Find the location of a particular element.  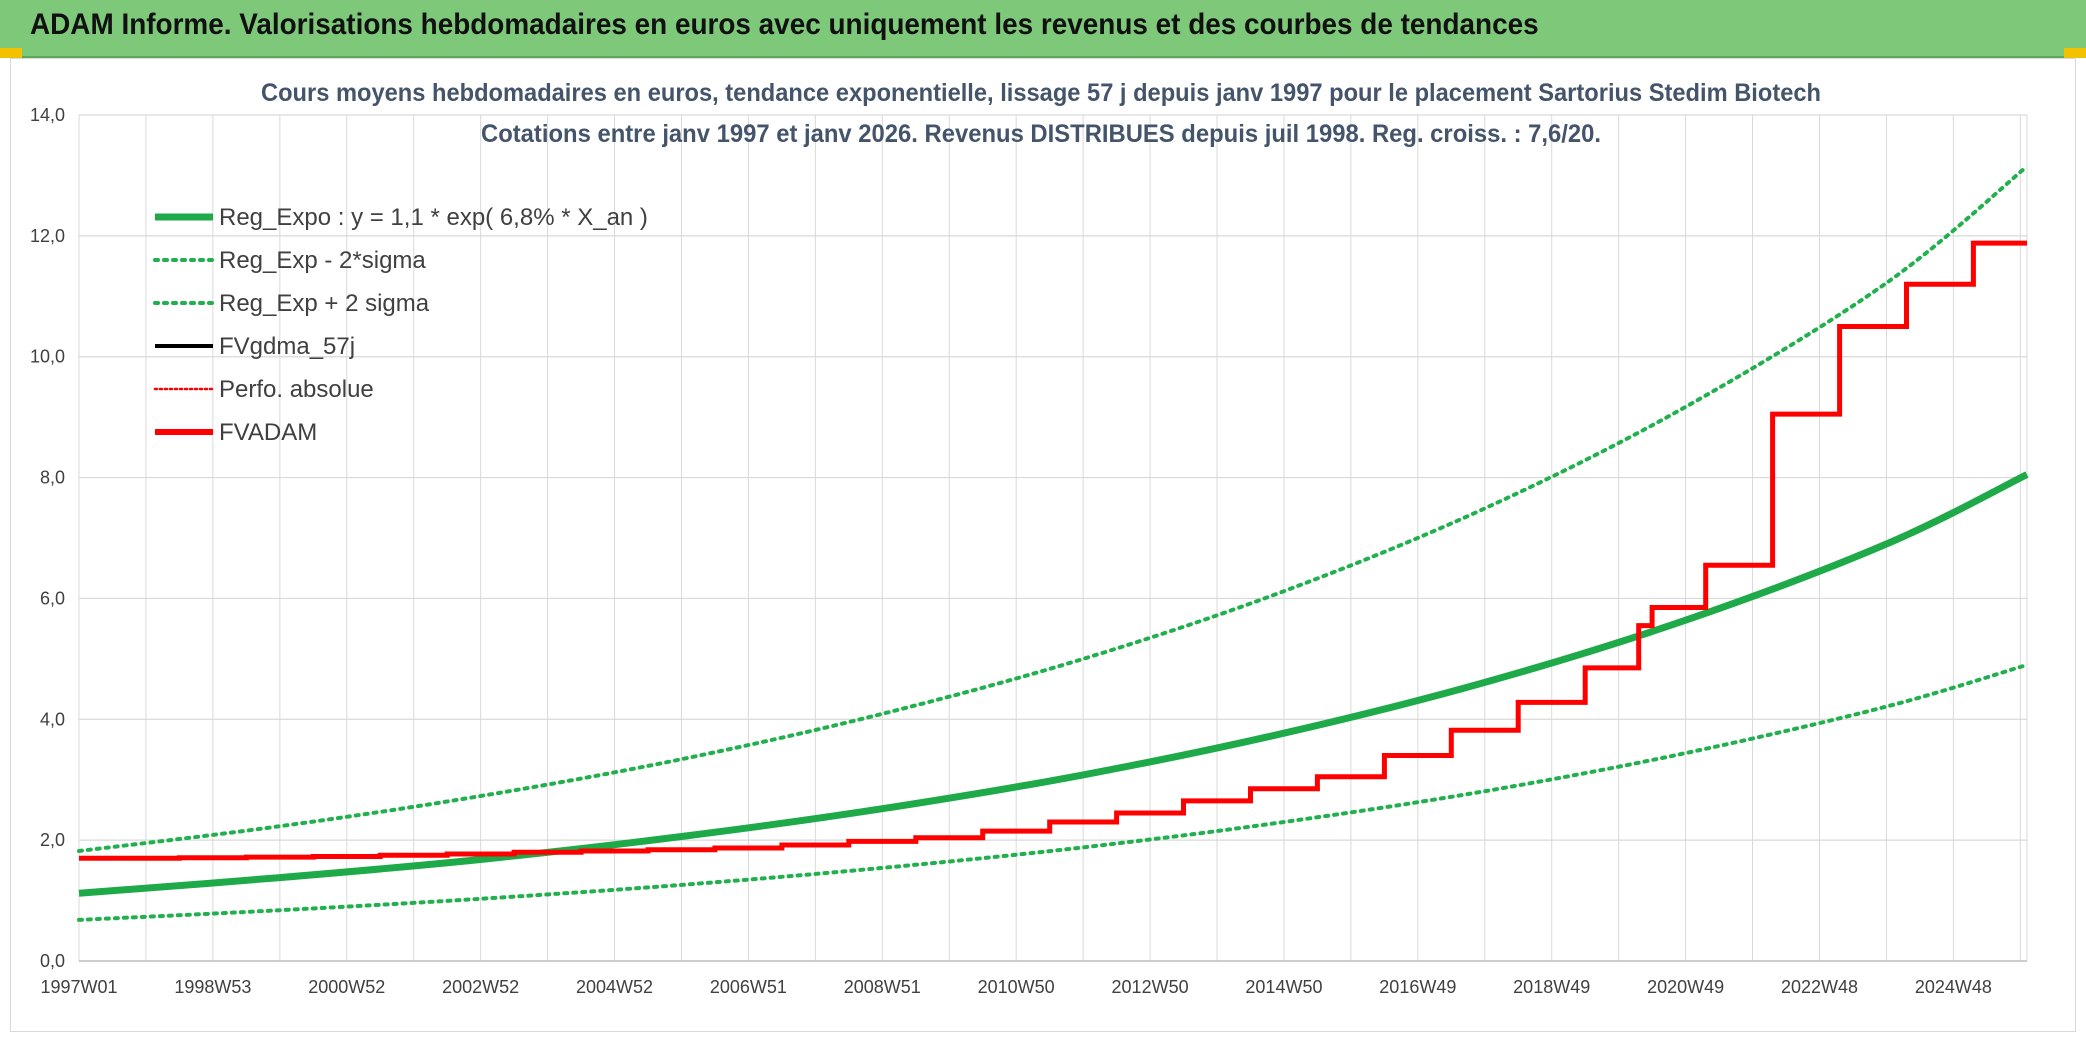

x-tick-label: 2018W49 is located at coordinates (1551, 987).